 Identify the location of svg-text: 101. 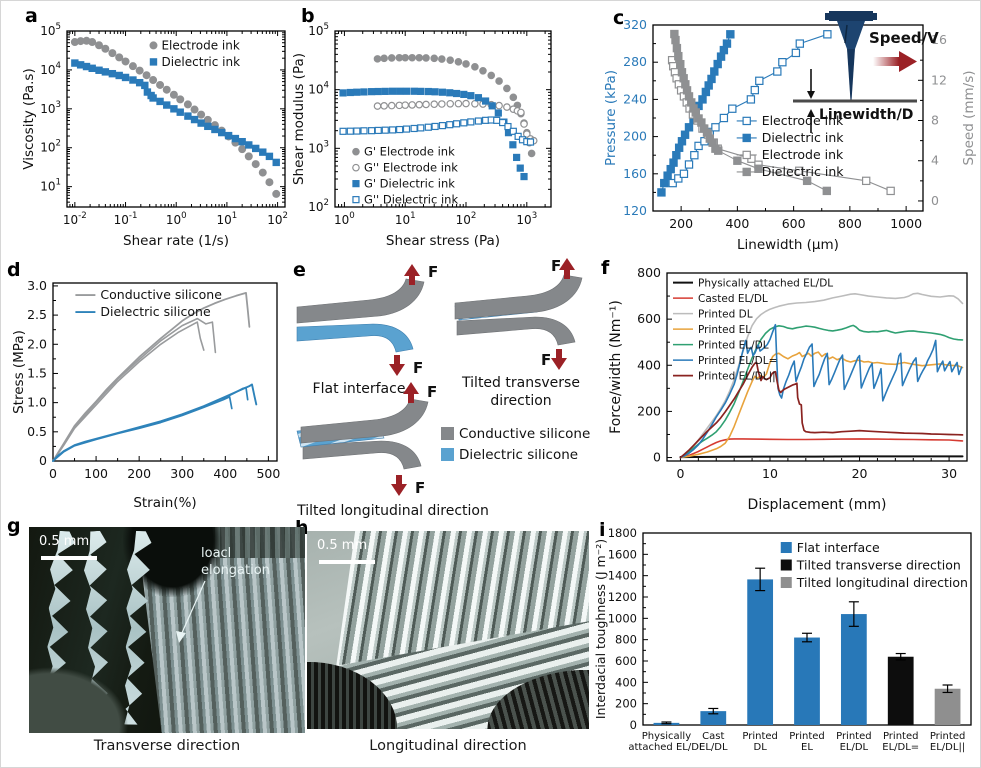
(227, 219).